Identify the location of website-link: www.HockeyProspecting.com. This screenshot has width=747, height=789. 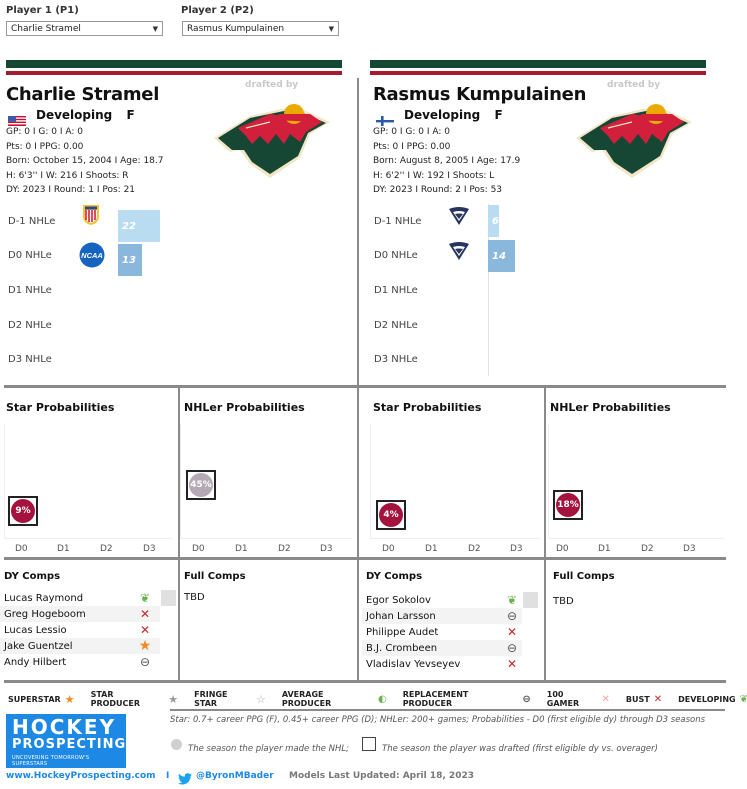
(81, 776).